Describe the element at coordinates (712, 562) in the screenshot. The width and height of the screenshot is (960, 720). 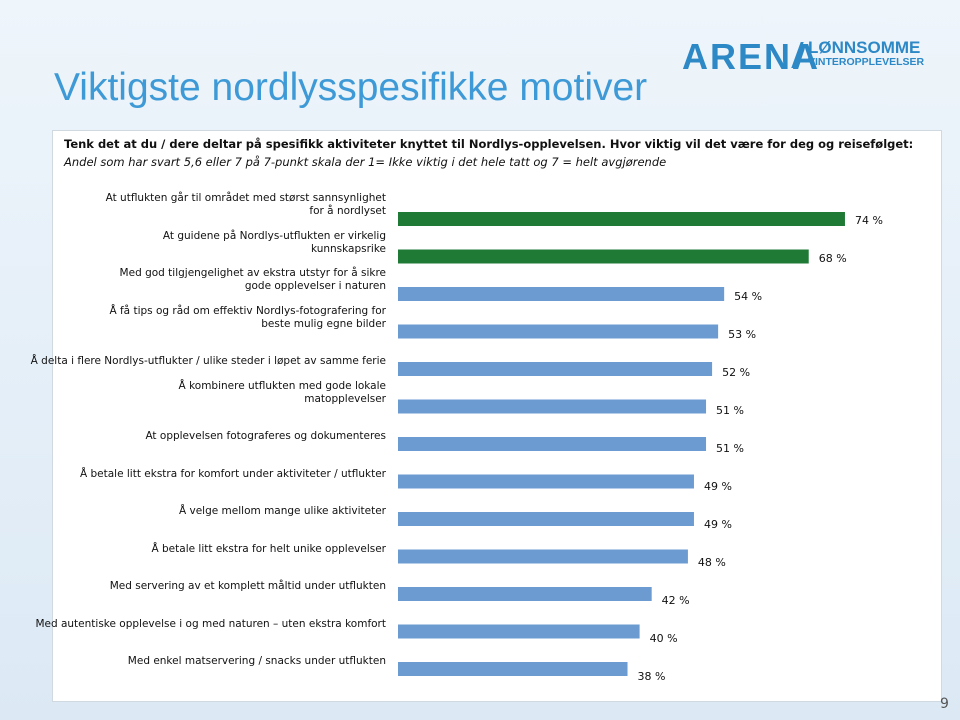
I see `value-label: 48 %` at that location.